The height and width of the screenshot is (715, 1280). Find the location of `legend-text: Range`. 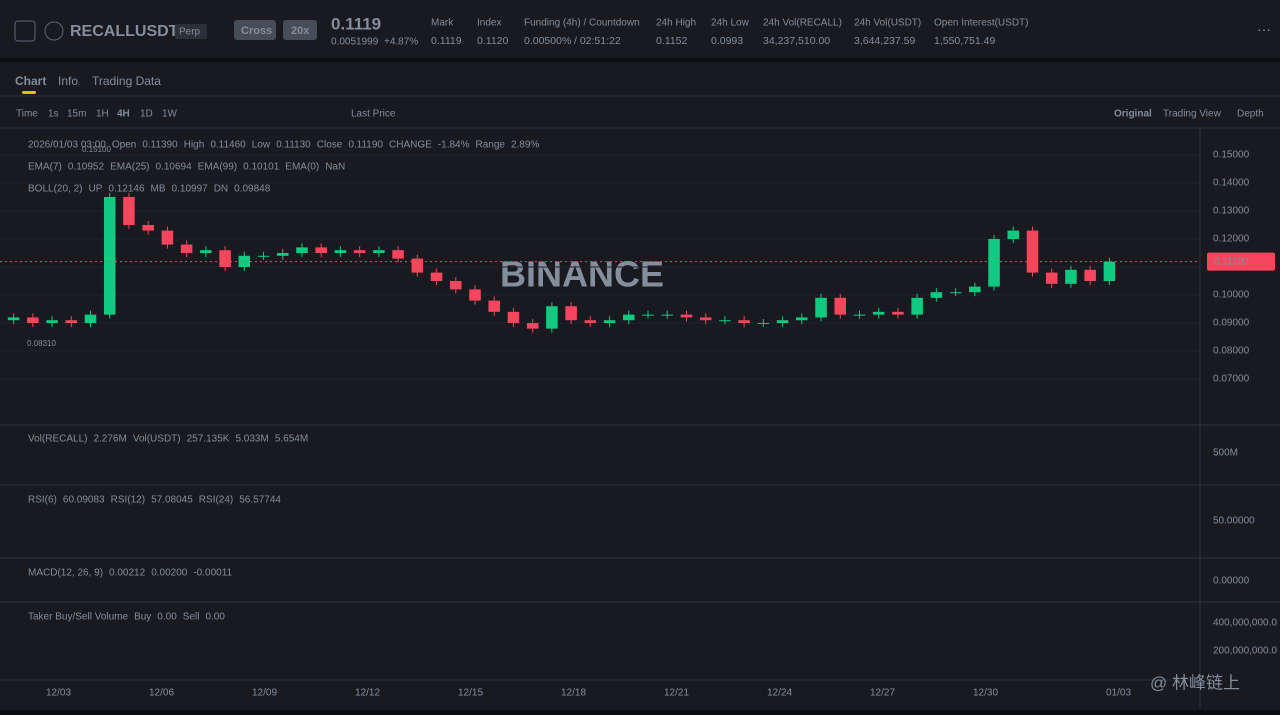

legend-text: Range is located at coordinates (490, 145).